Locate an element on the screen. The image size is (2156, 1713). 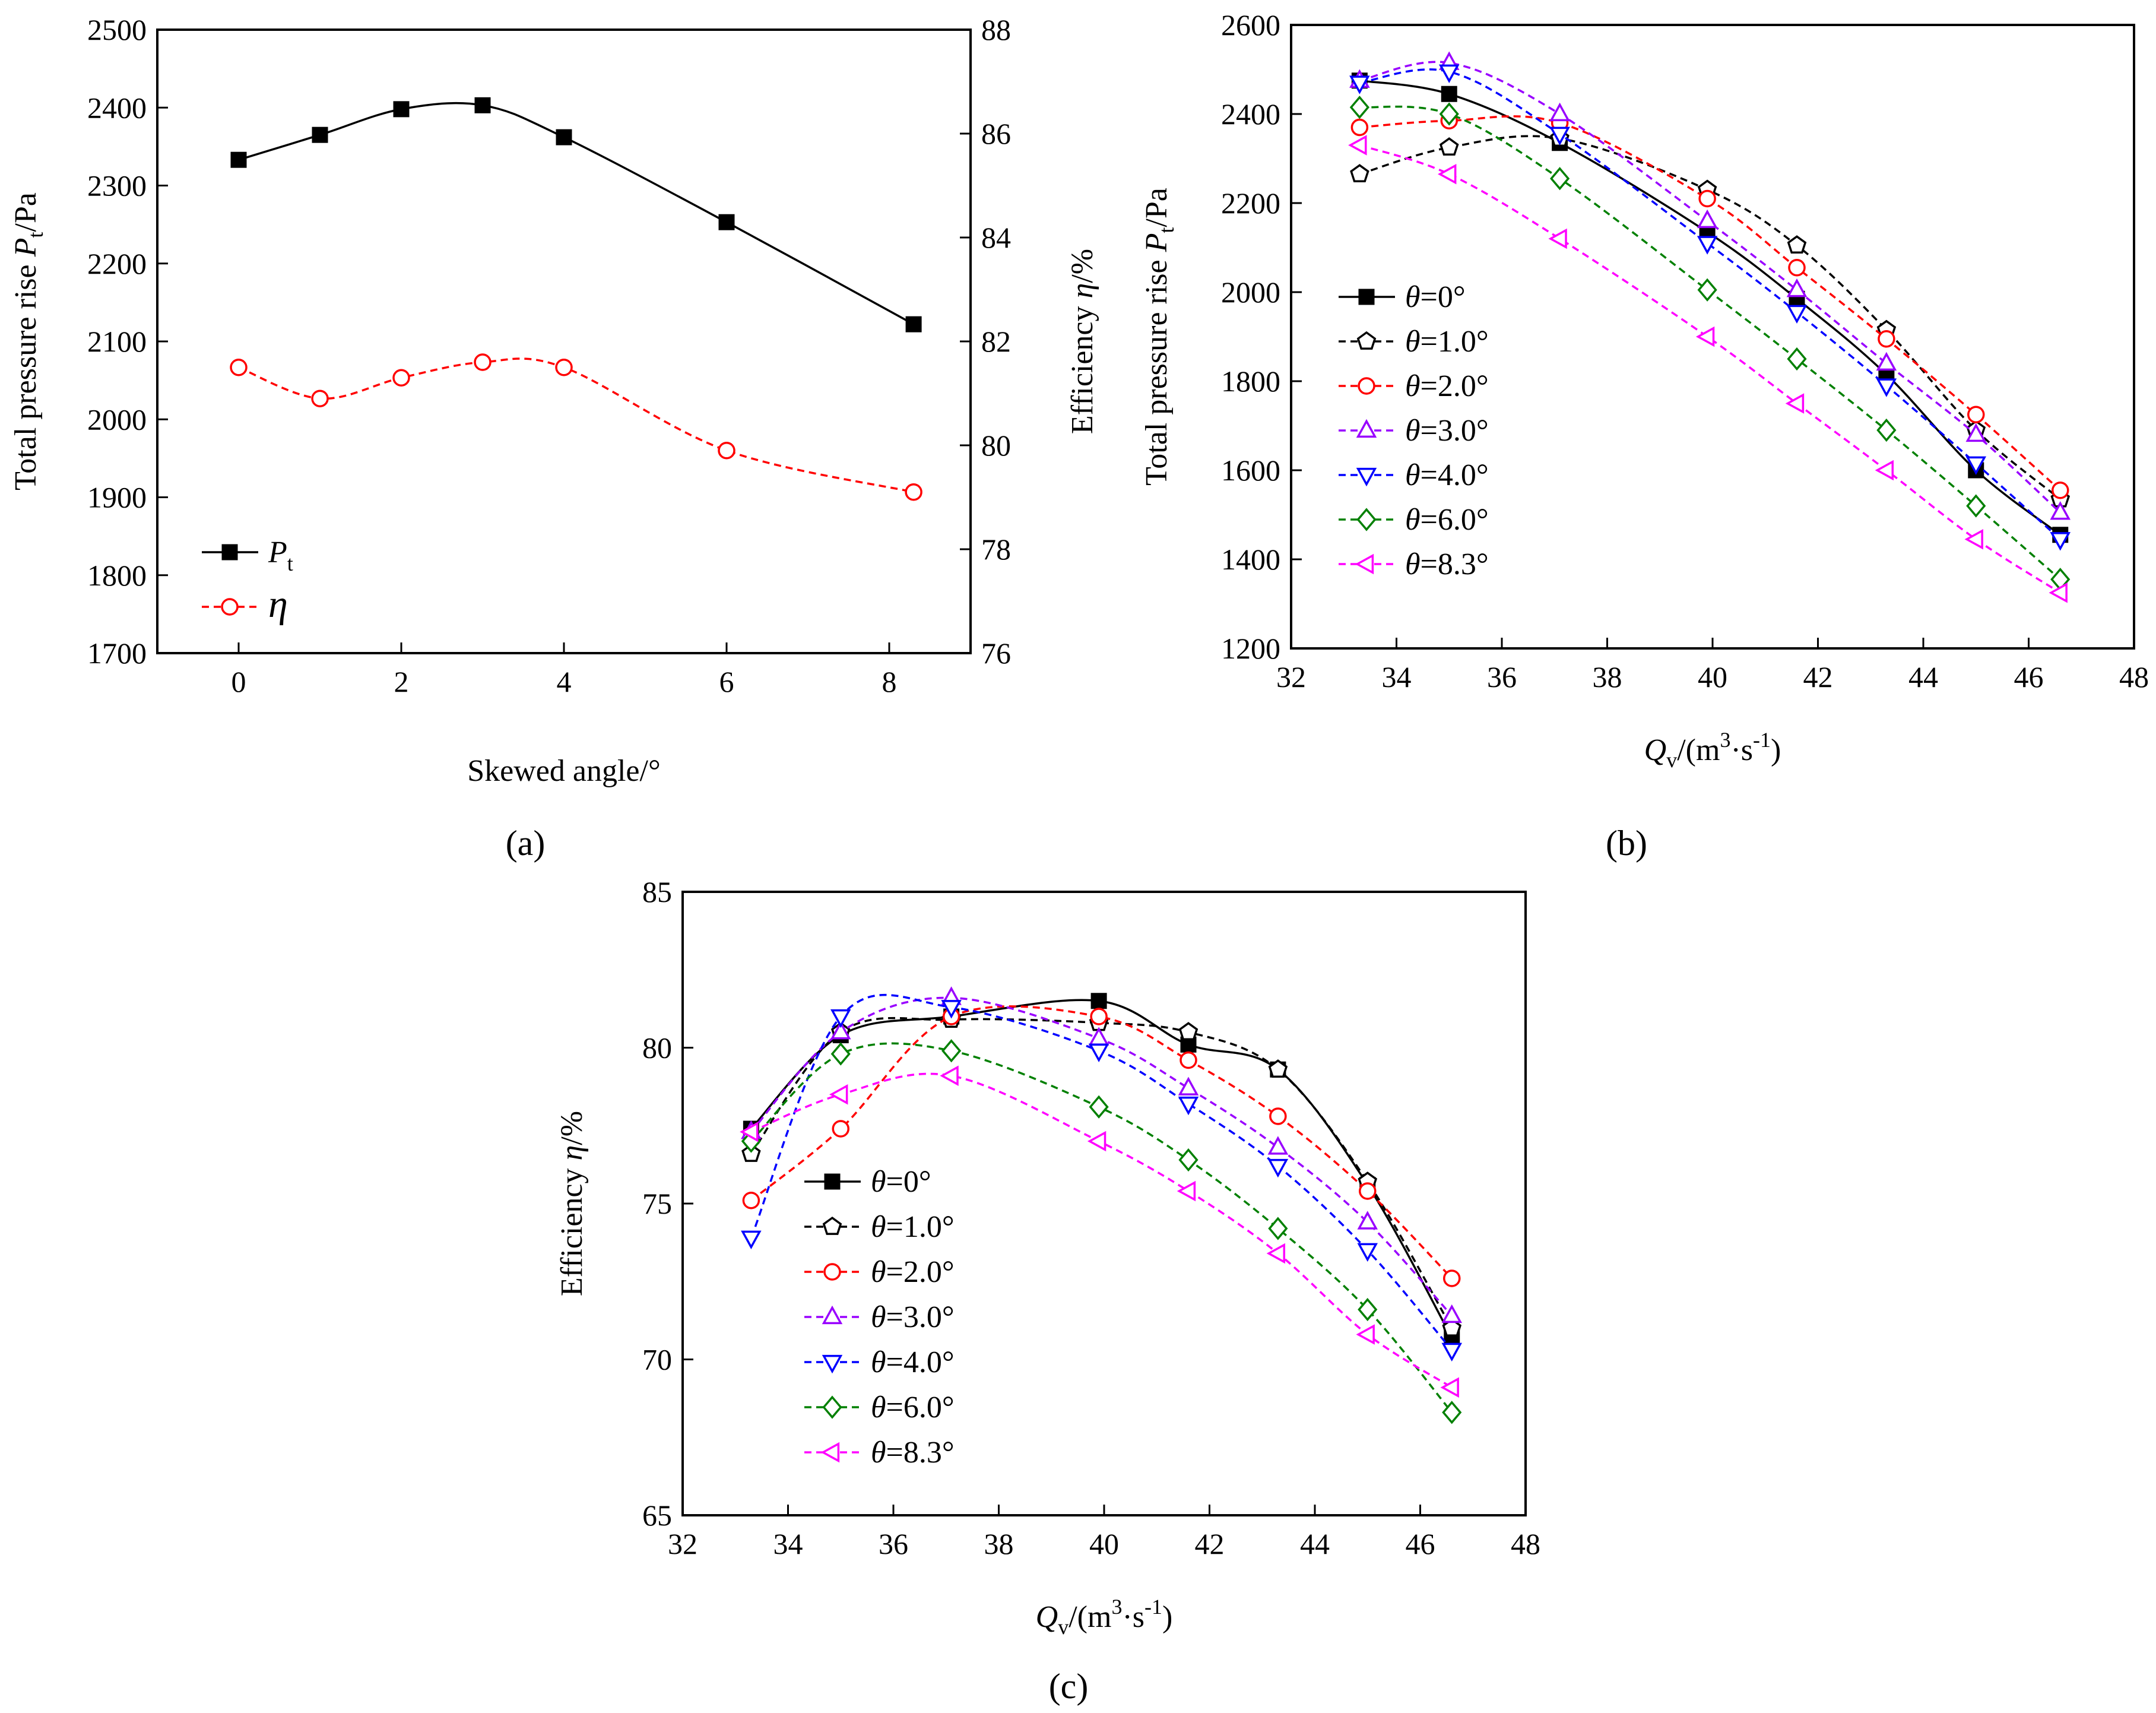
x-tick-label: 0 is located at coordinates (239, 682).